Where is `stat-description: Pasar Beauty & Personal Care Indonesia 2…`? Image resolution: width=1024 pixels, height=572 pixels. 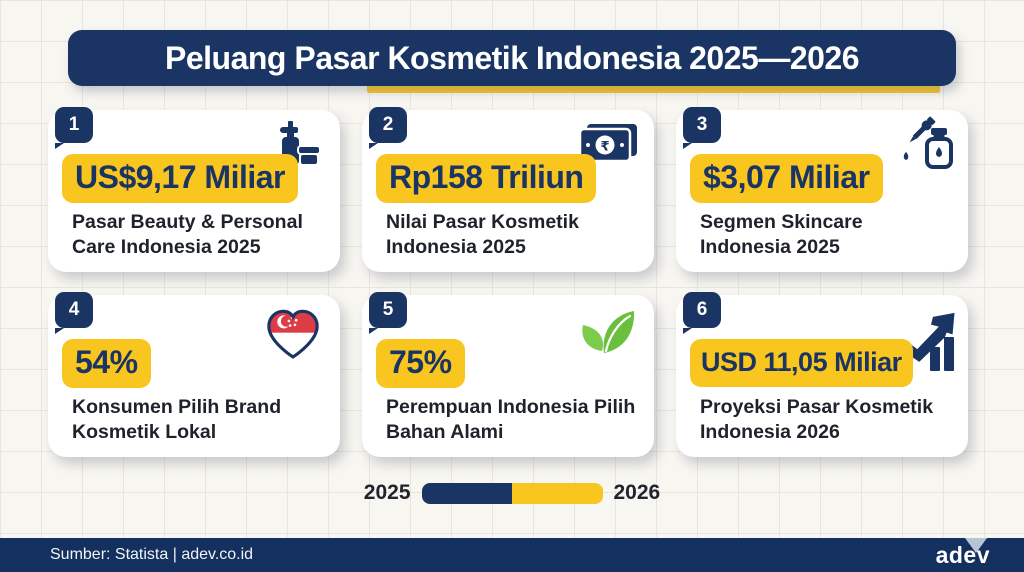
stat-description: Pasar Beauty & Personal Care Indonesia 2… is located at coordinates (187, 234).